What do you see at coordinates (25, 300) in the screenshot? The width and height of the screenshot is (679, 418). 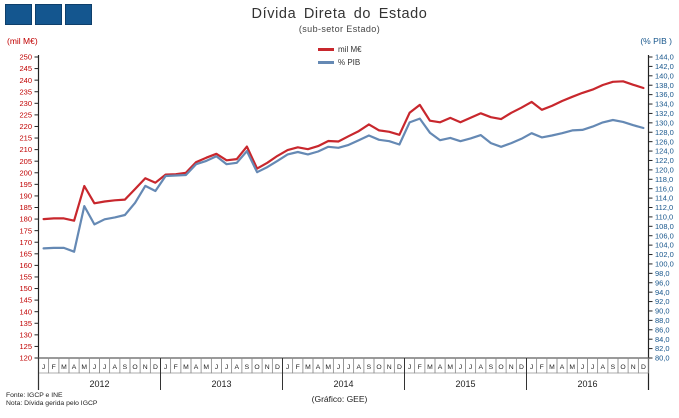 I see `tick-label: 145` at bounding box center [25, 300].